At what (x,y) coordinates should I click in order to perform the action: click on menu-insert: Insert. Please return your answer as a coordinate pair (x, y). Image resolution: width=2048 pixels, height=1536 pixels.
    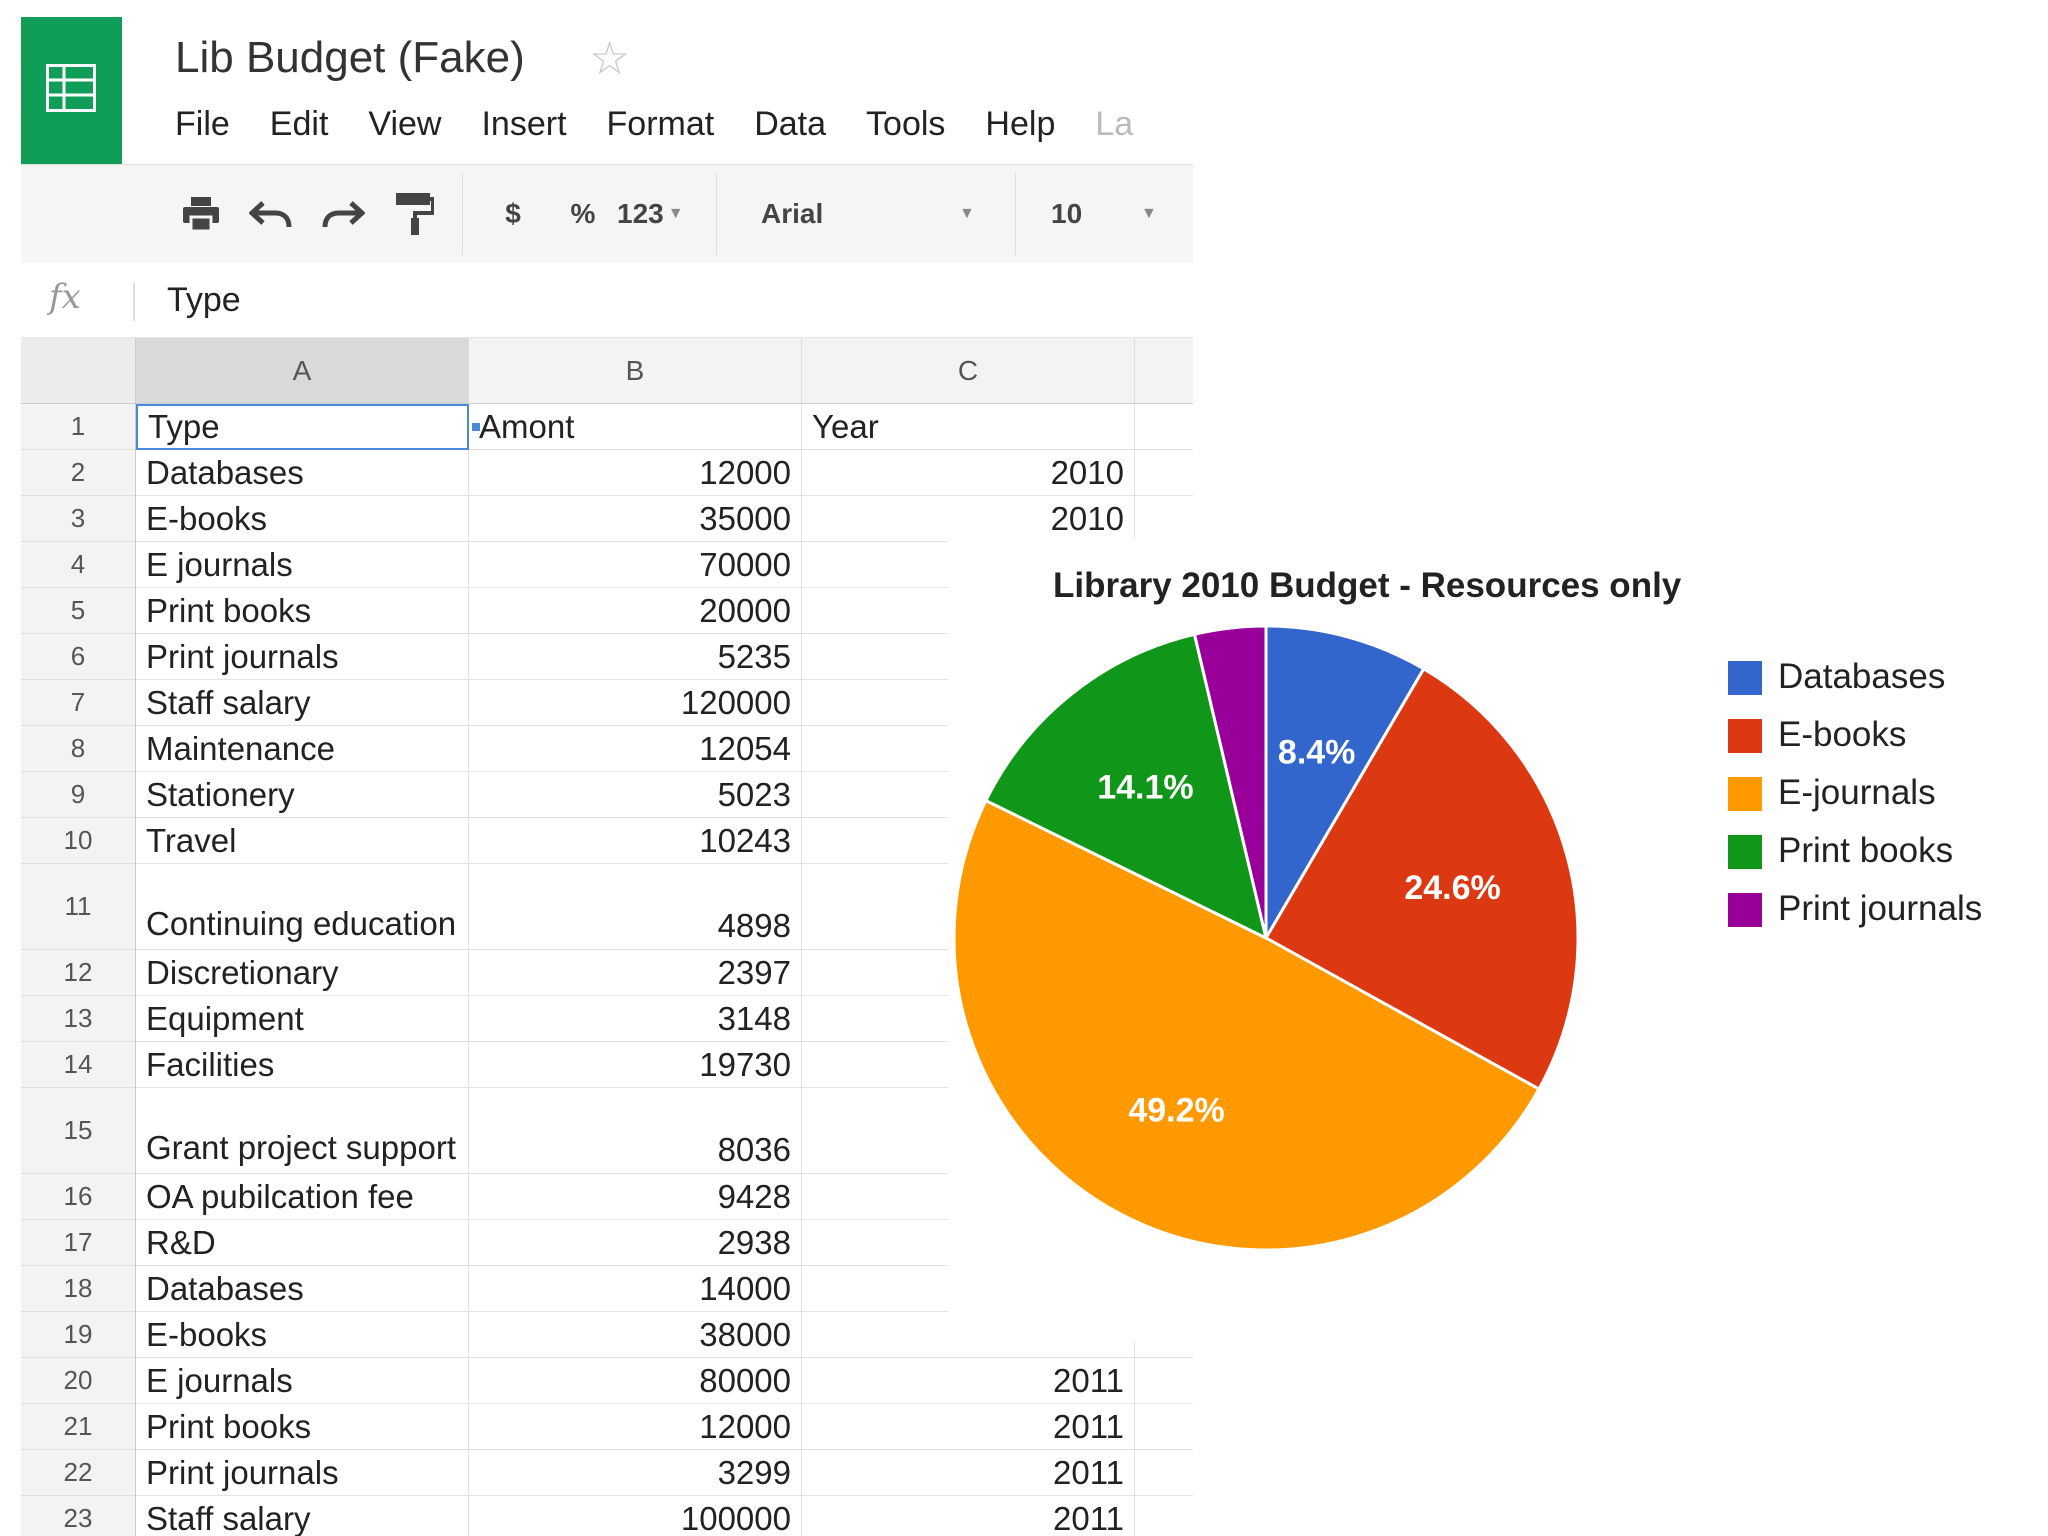
    Looking at the image, I should click on (524, 124).